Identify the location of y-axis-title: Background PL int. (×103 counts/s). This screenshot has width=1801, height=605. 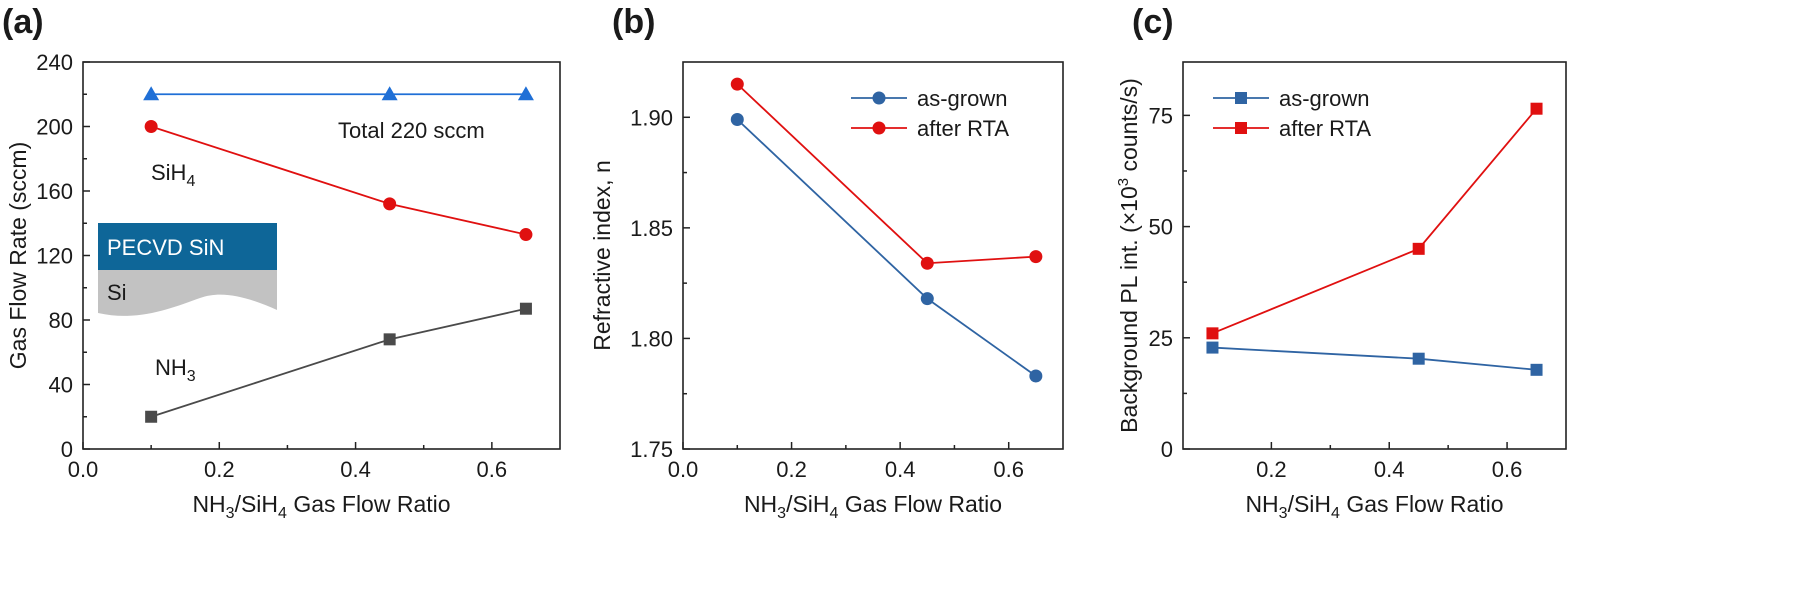
(1128, 255).